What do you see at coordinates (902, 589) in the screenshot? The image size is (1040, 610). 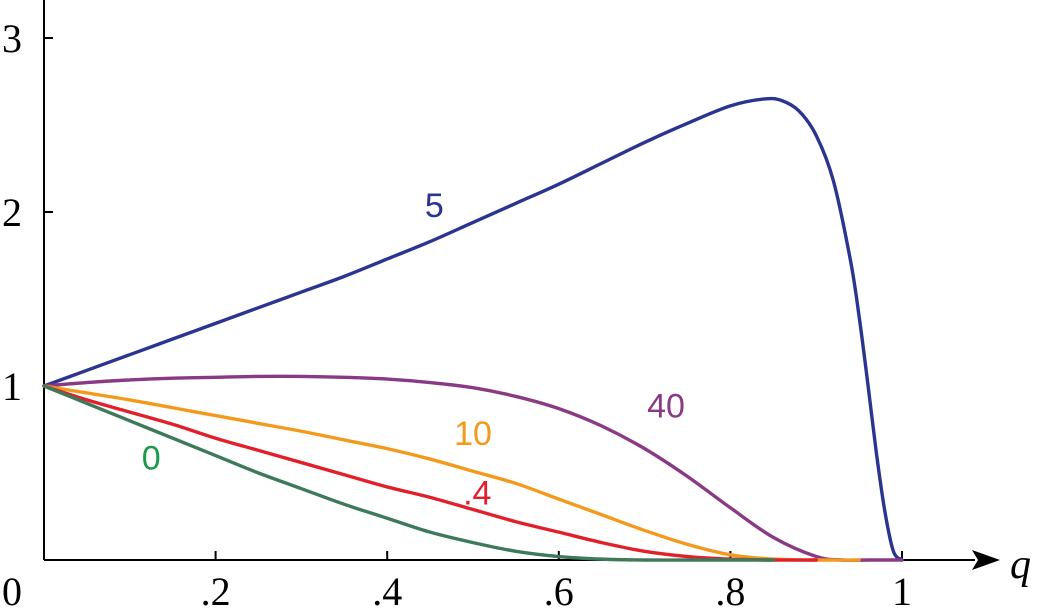 I see `x-tick-label: 1` at bounding box center [902, 589].